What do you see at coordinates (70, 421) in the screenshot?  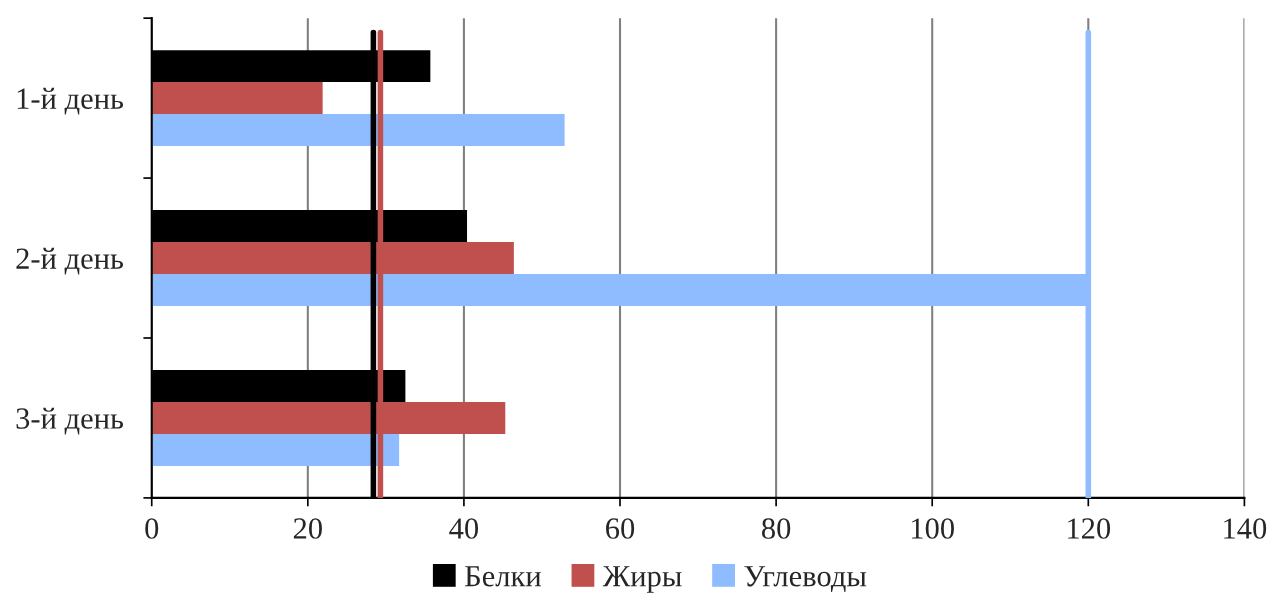 I see `y-tick-label: 3-й день` at bounding box center [70, 421].